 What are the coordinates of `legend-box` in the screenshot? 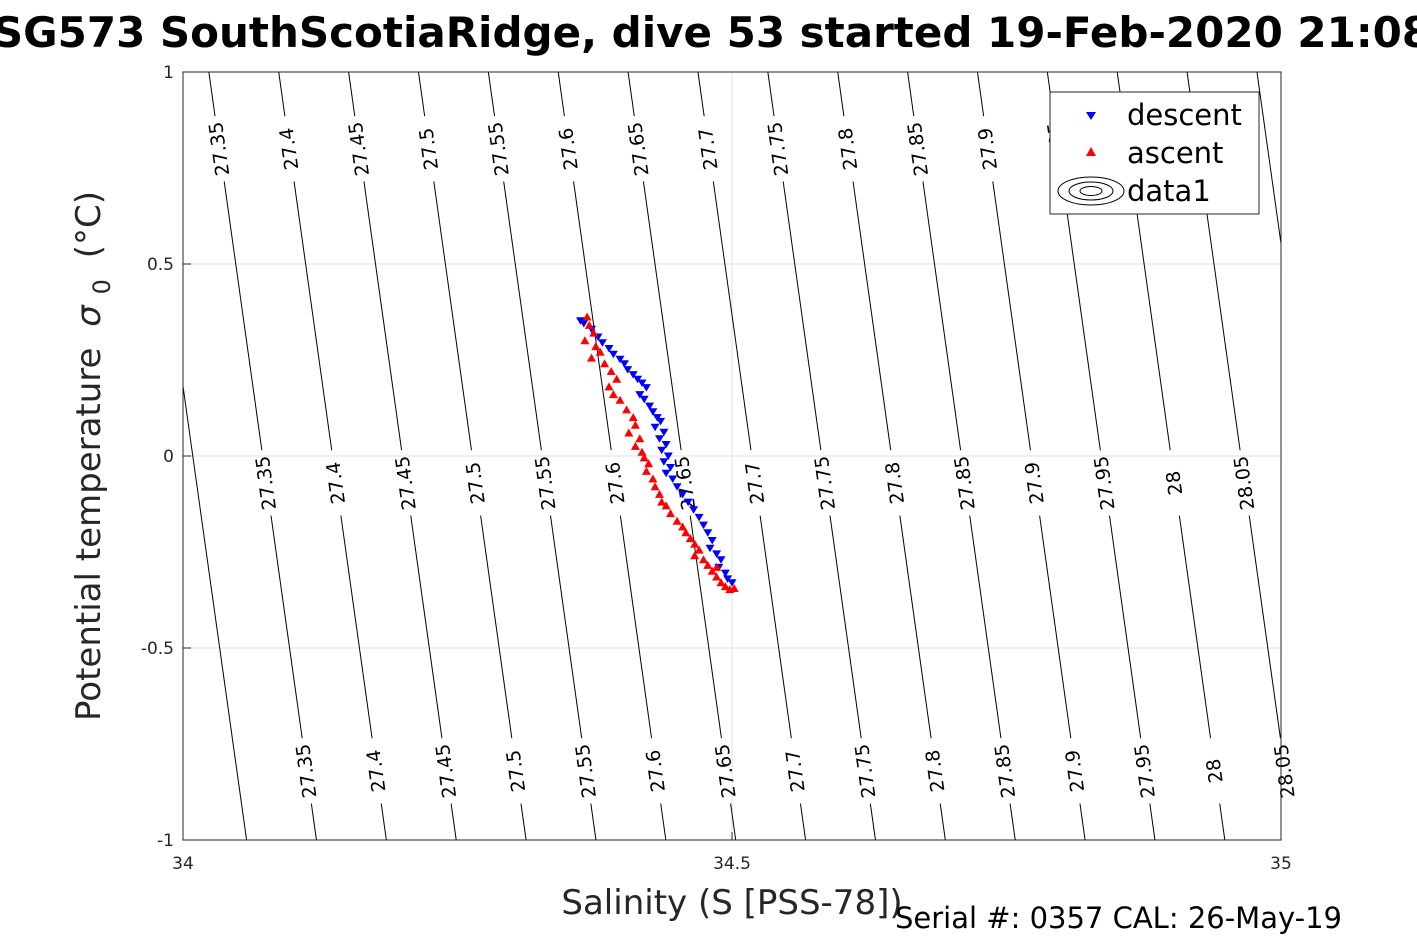 It's located at (1154, 153).